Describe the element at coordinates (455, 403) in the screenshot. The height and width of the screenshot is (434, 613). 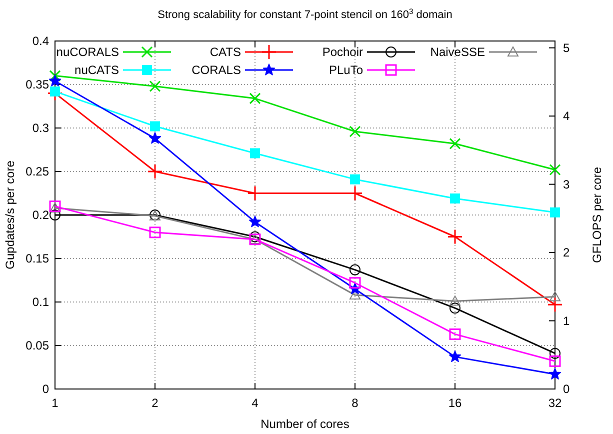
I see `x-tick-label: 16` at that location.